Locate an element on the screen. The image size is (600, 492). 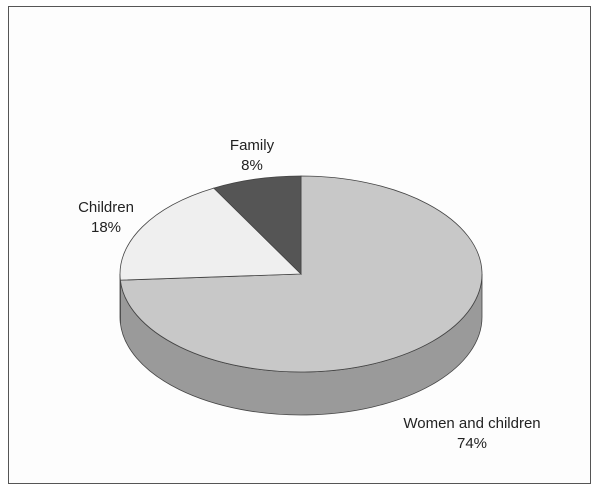
slice-value-family: 8% is located at coordinates (252, 165).